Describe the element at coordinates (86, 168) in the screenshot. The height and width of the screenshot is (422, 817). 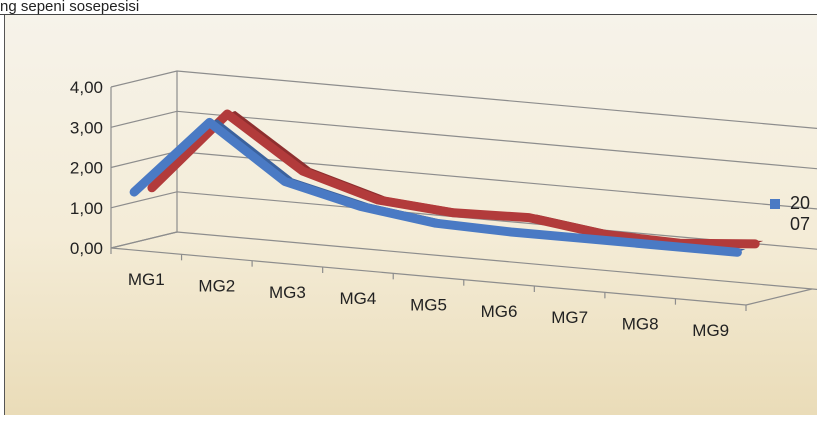
I see `y-tick-label: 2,00` at that location.